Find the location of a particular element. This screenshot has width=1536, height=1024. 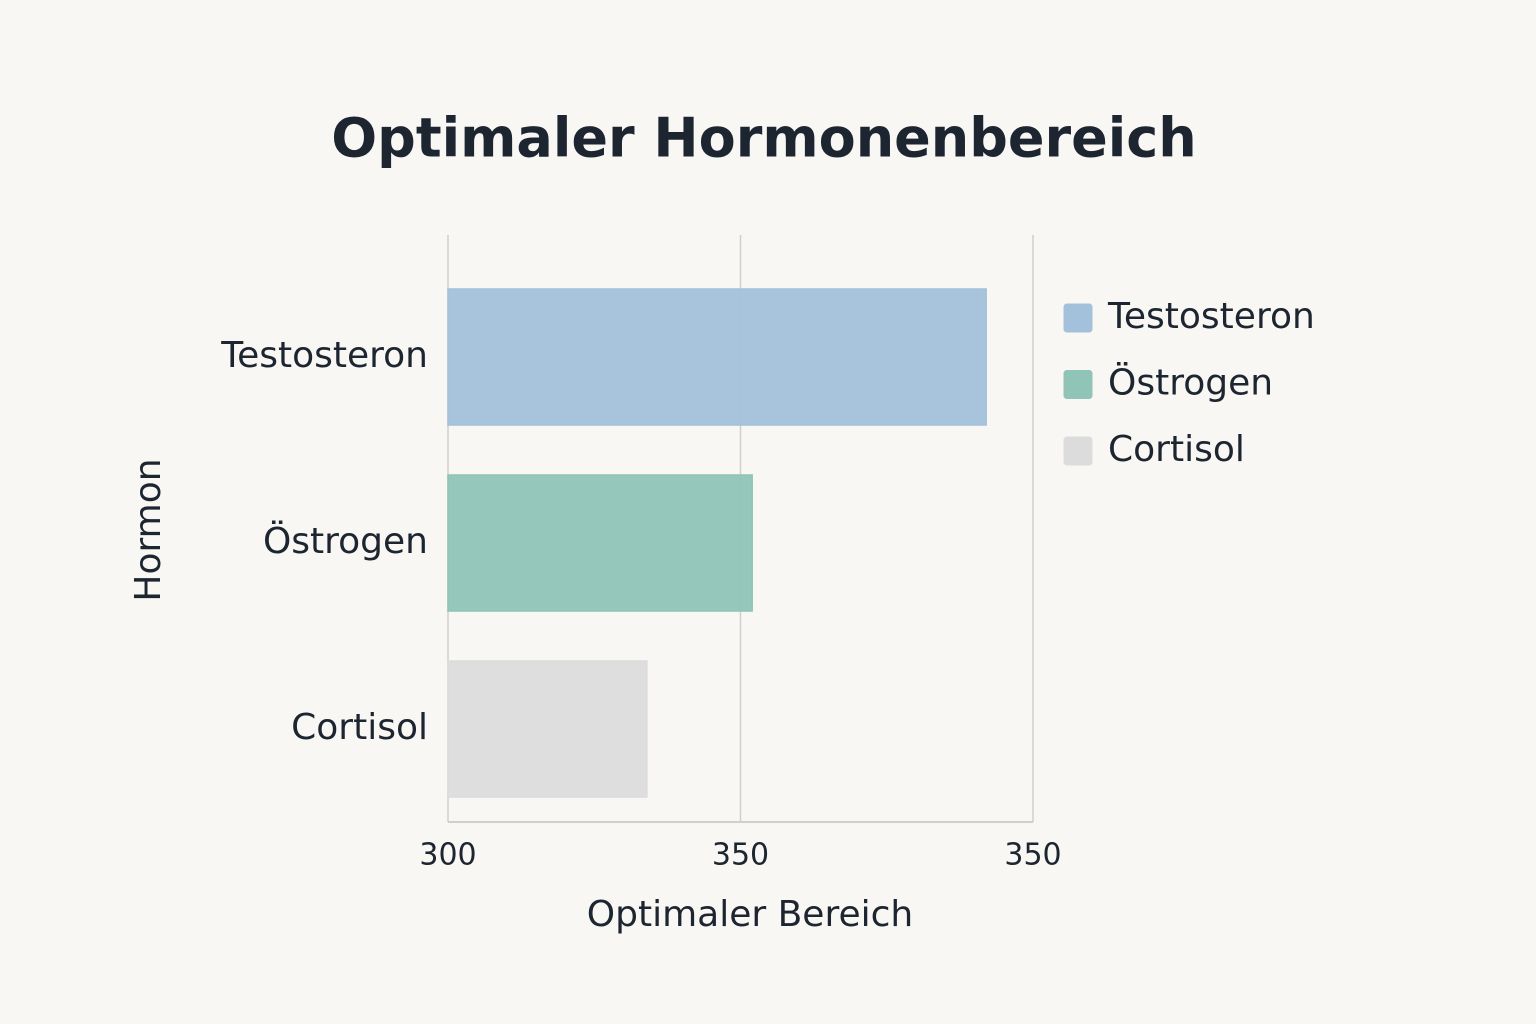

x-tick-label: 300 is located at coordinates (447, 855).